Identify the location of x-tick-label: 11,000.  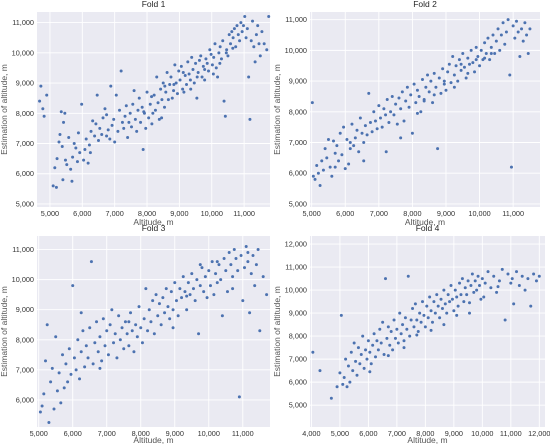
(513, 213).